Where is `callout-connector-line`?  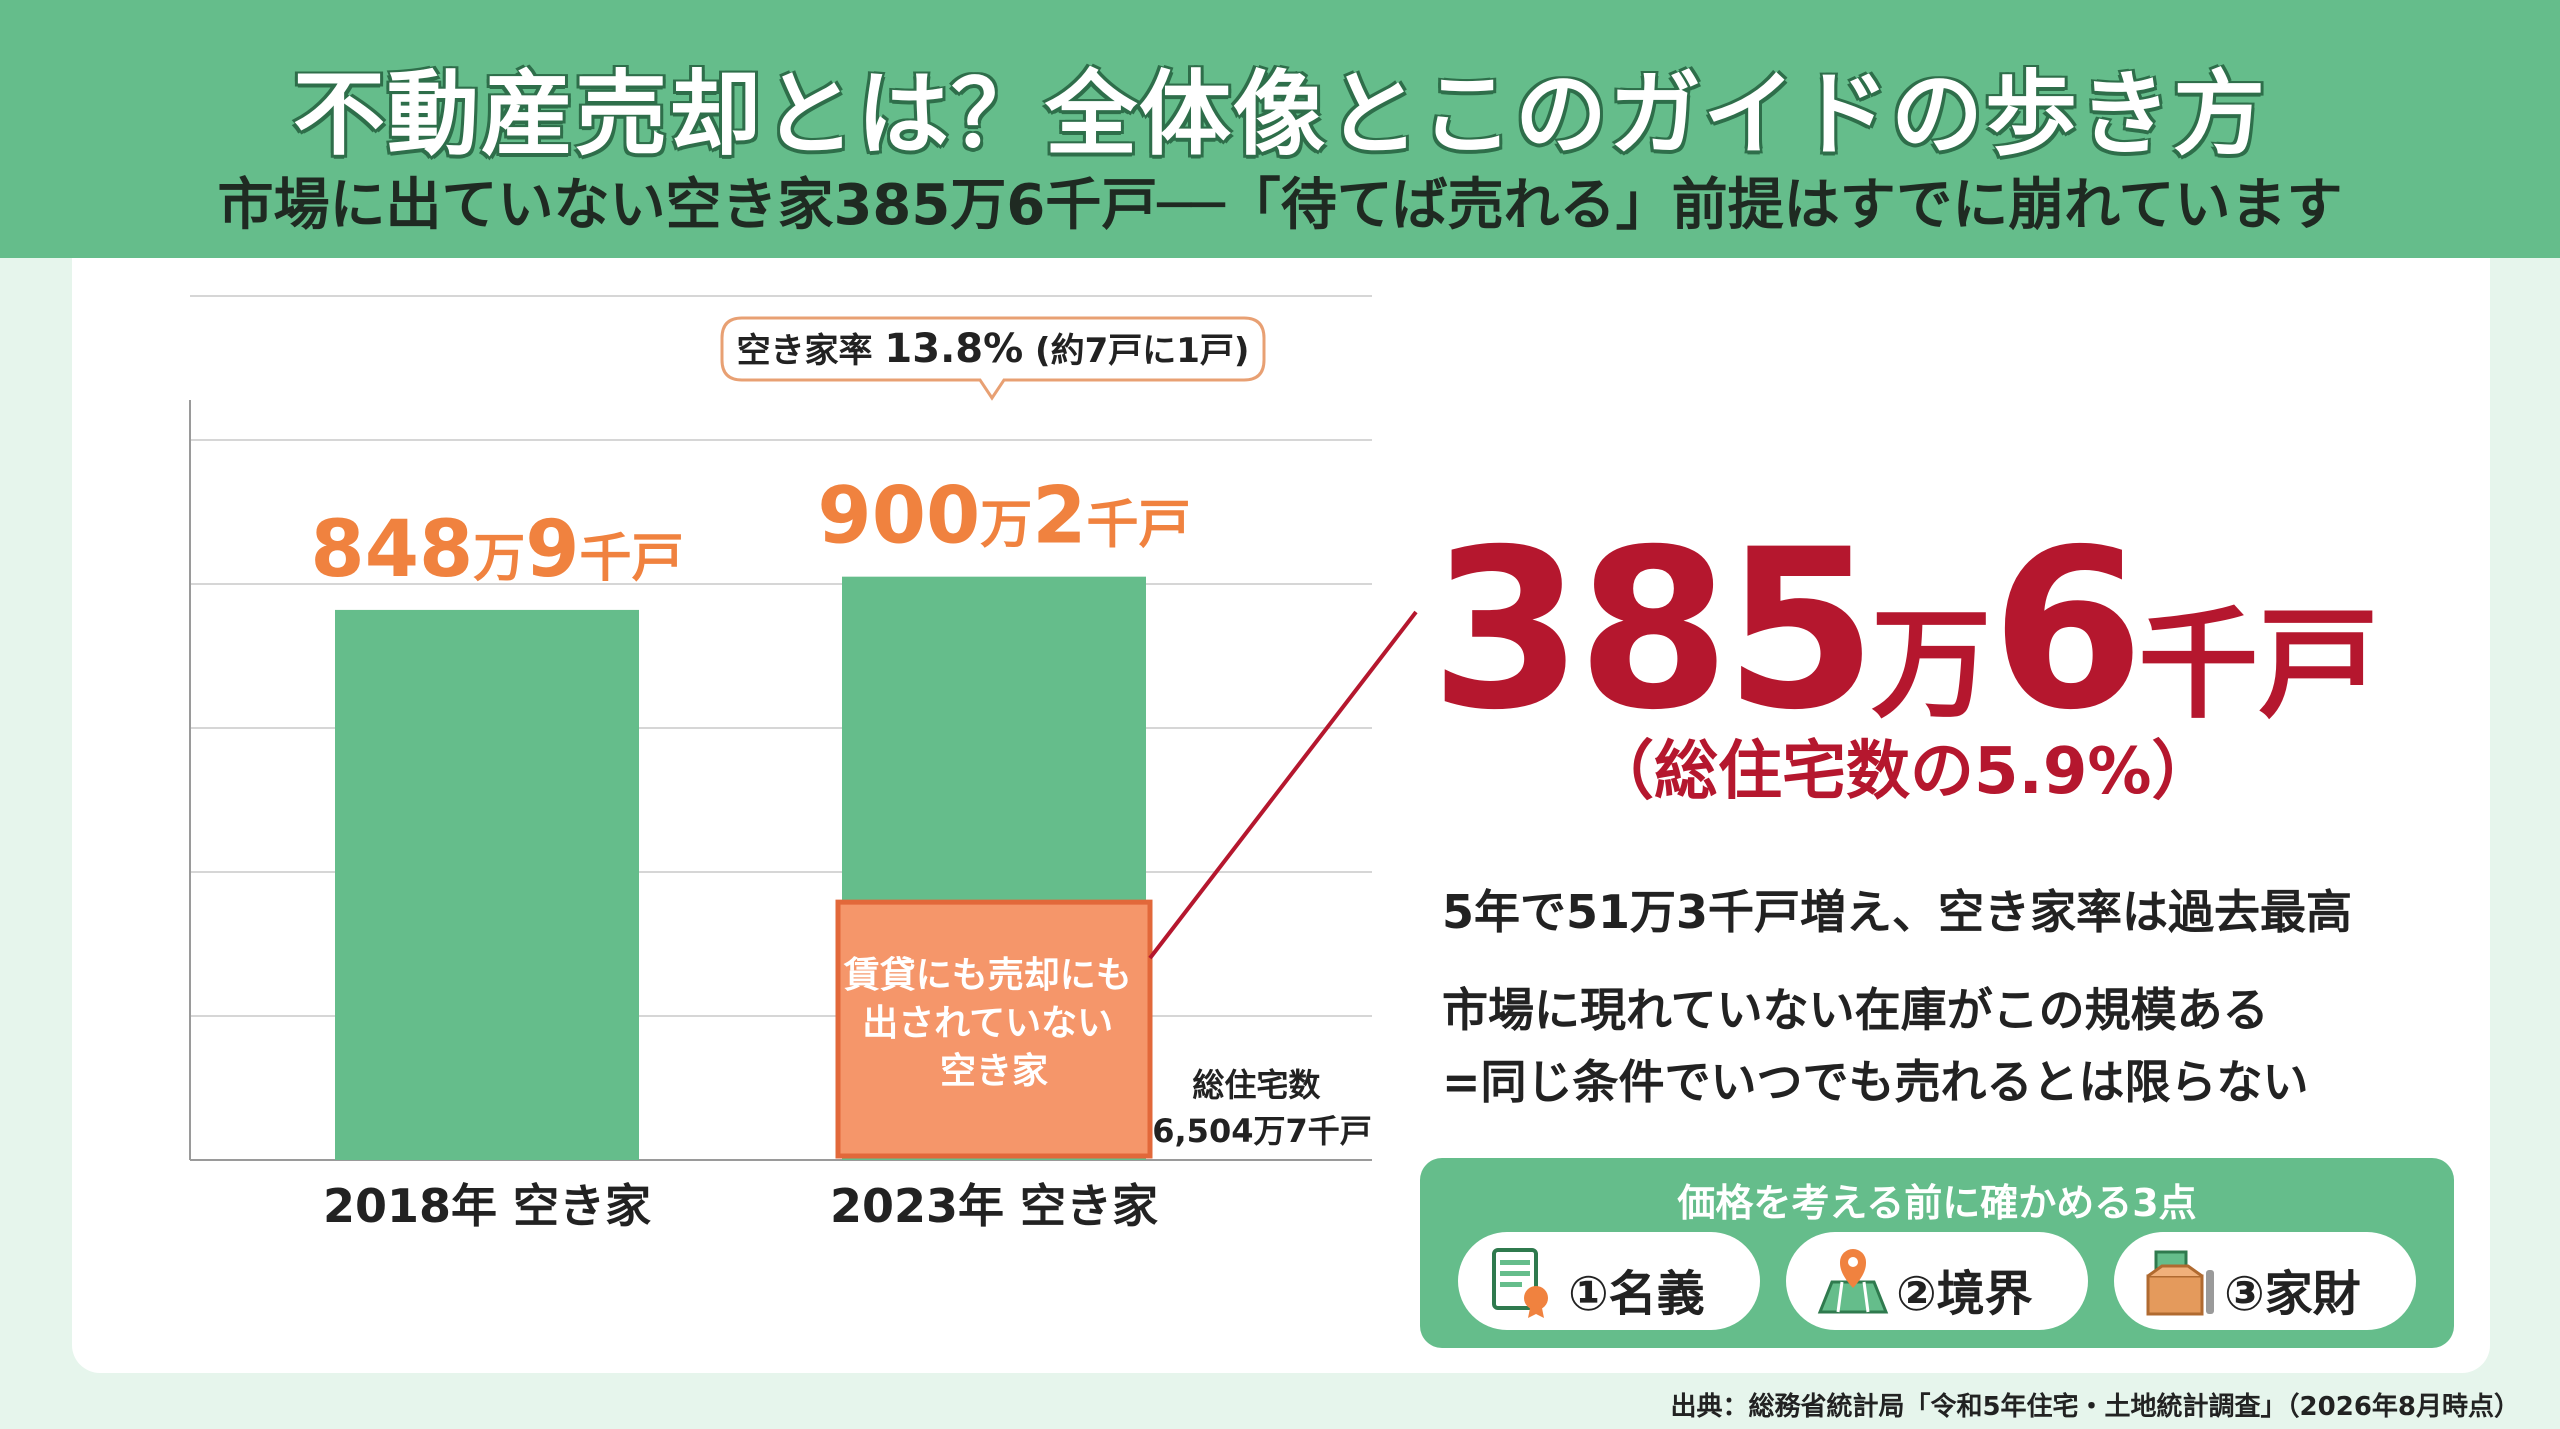 callout-connector-line is located at coordinates (1283, 785).